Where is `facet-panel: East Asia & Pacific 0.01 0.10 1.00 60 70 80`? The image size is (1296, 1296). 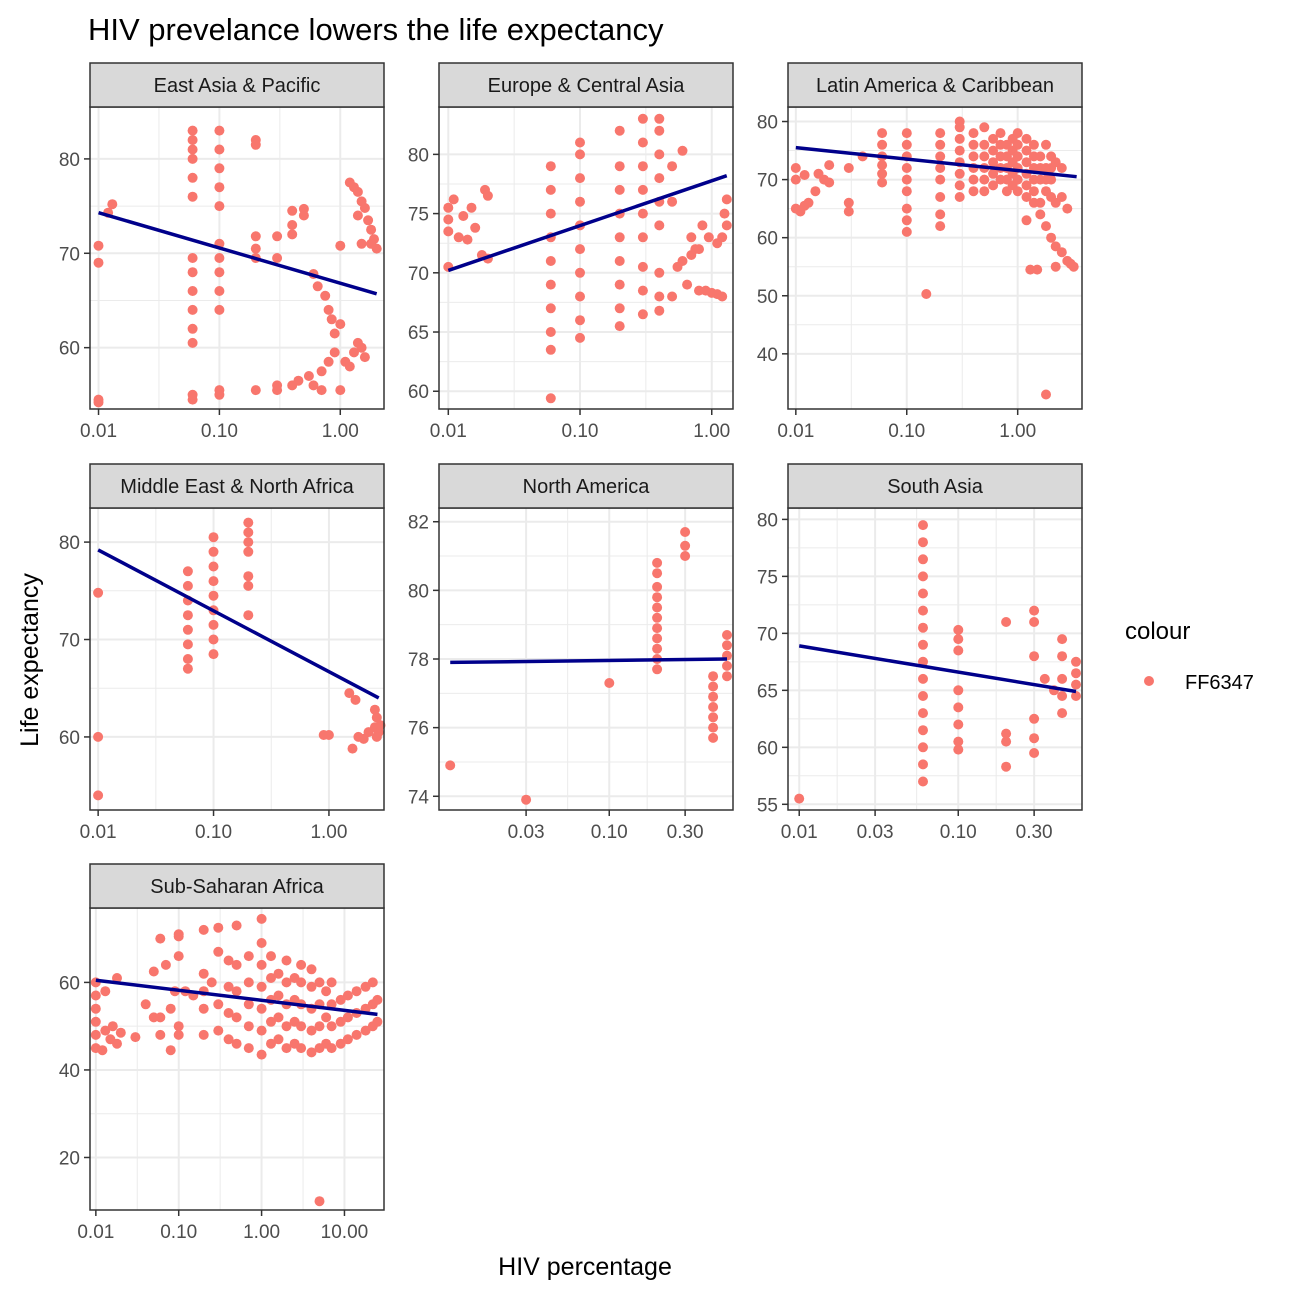
facet-panel: East Asia & Pacific 0.01 0.10 1.00 60 70 80 is located at coordinates (222, 252).